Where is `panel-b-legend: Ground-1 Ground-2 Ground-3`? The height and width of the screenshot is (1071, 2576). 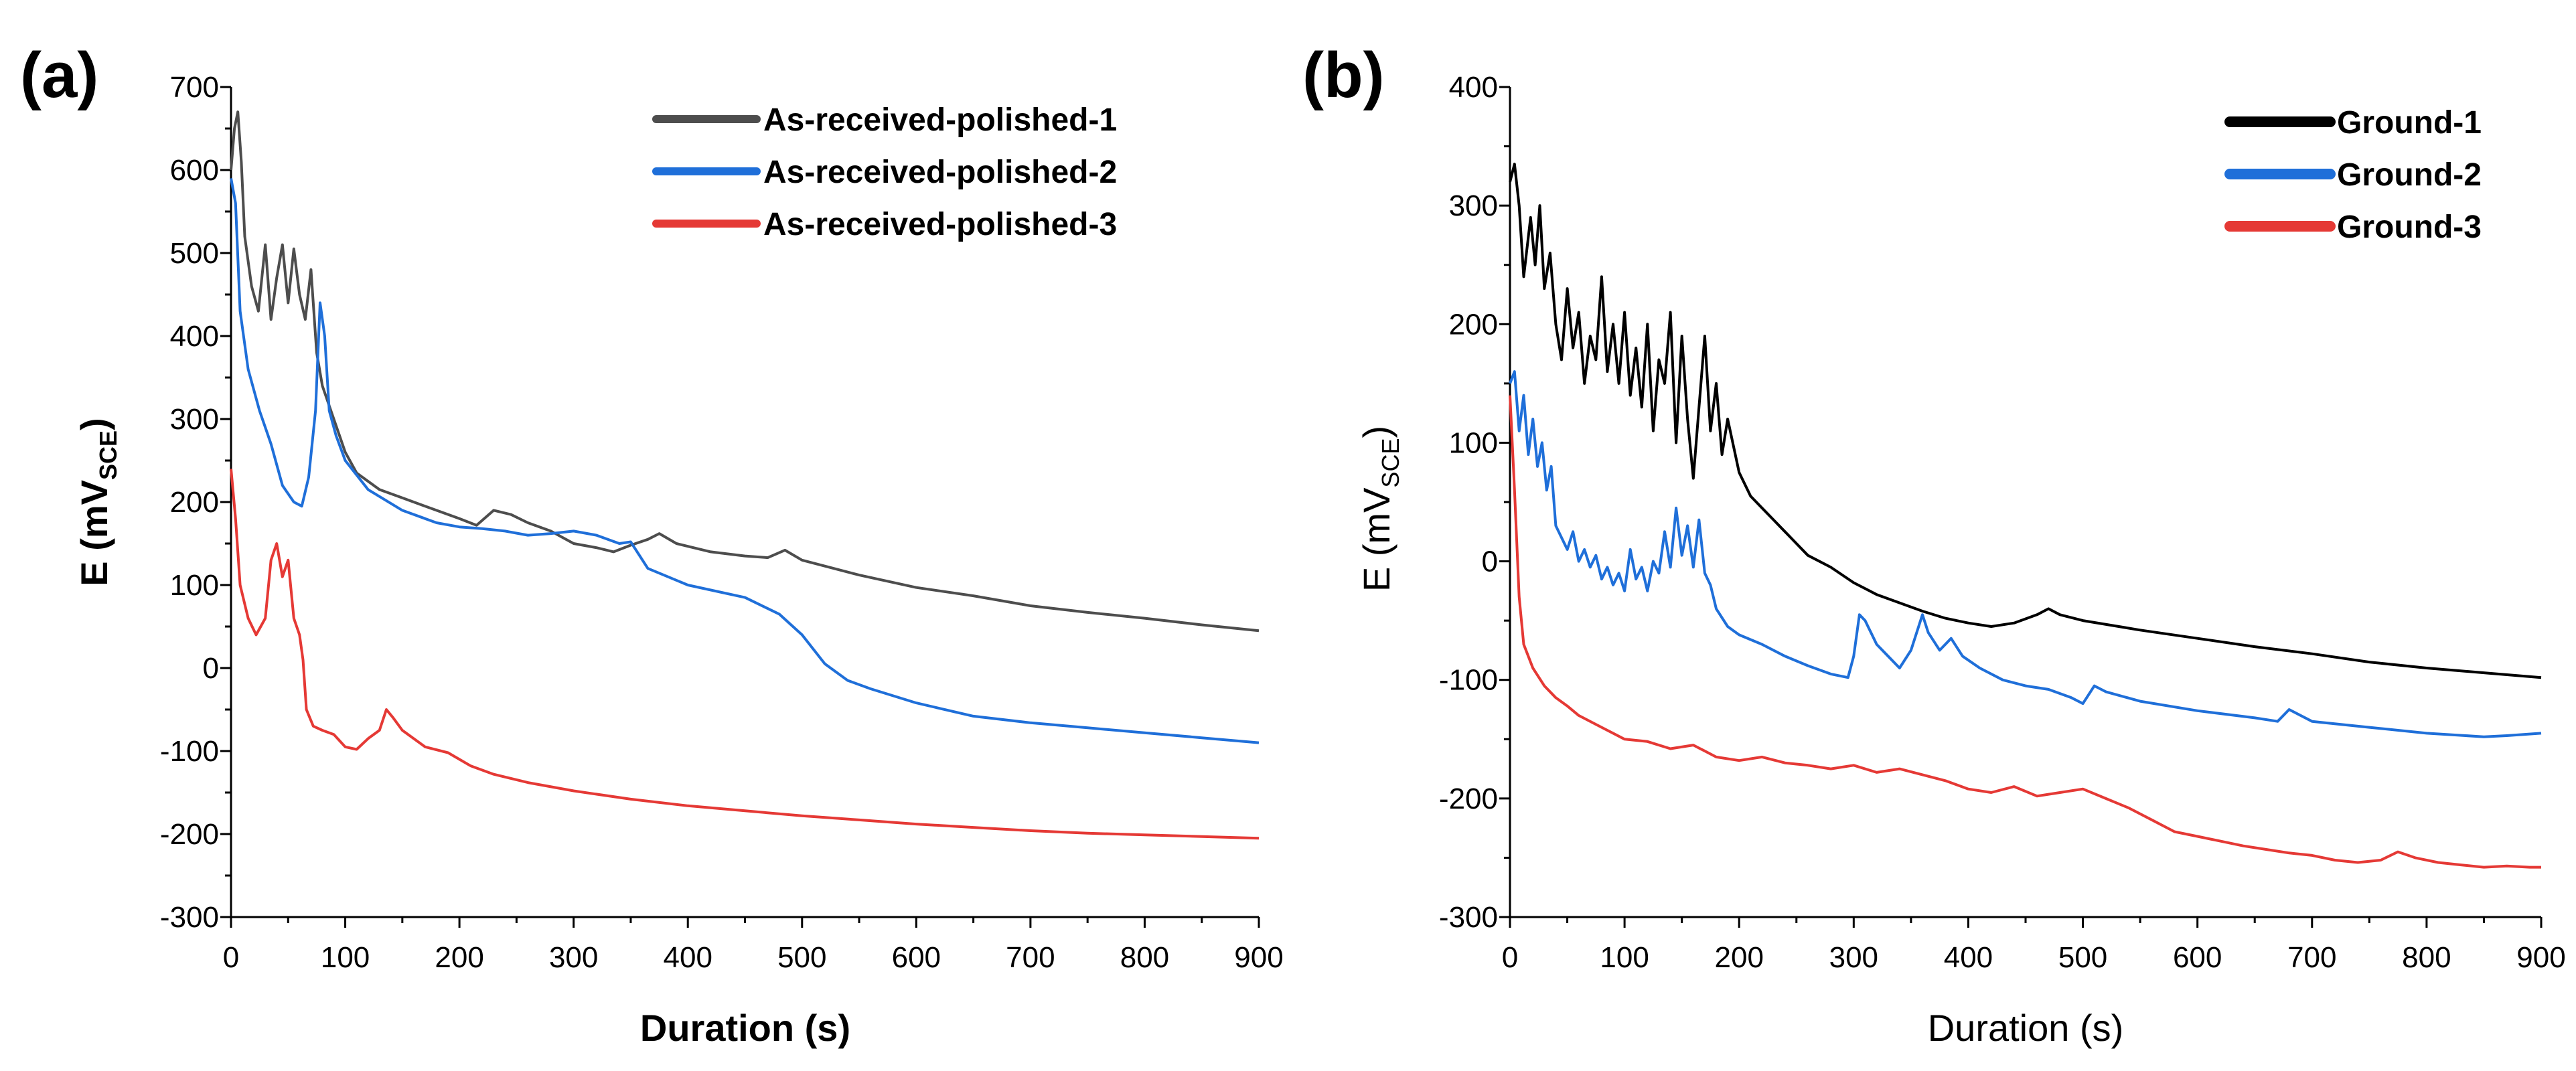
panel-b-legend: Ground-1 Ground-2 Ground-3 is located at coordinates (2353, 175).